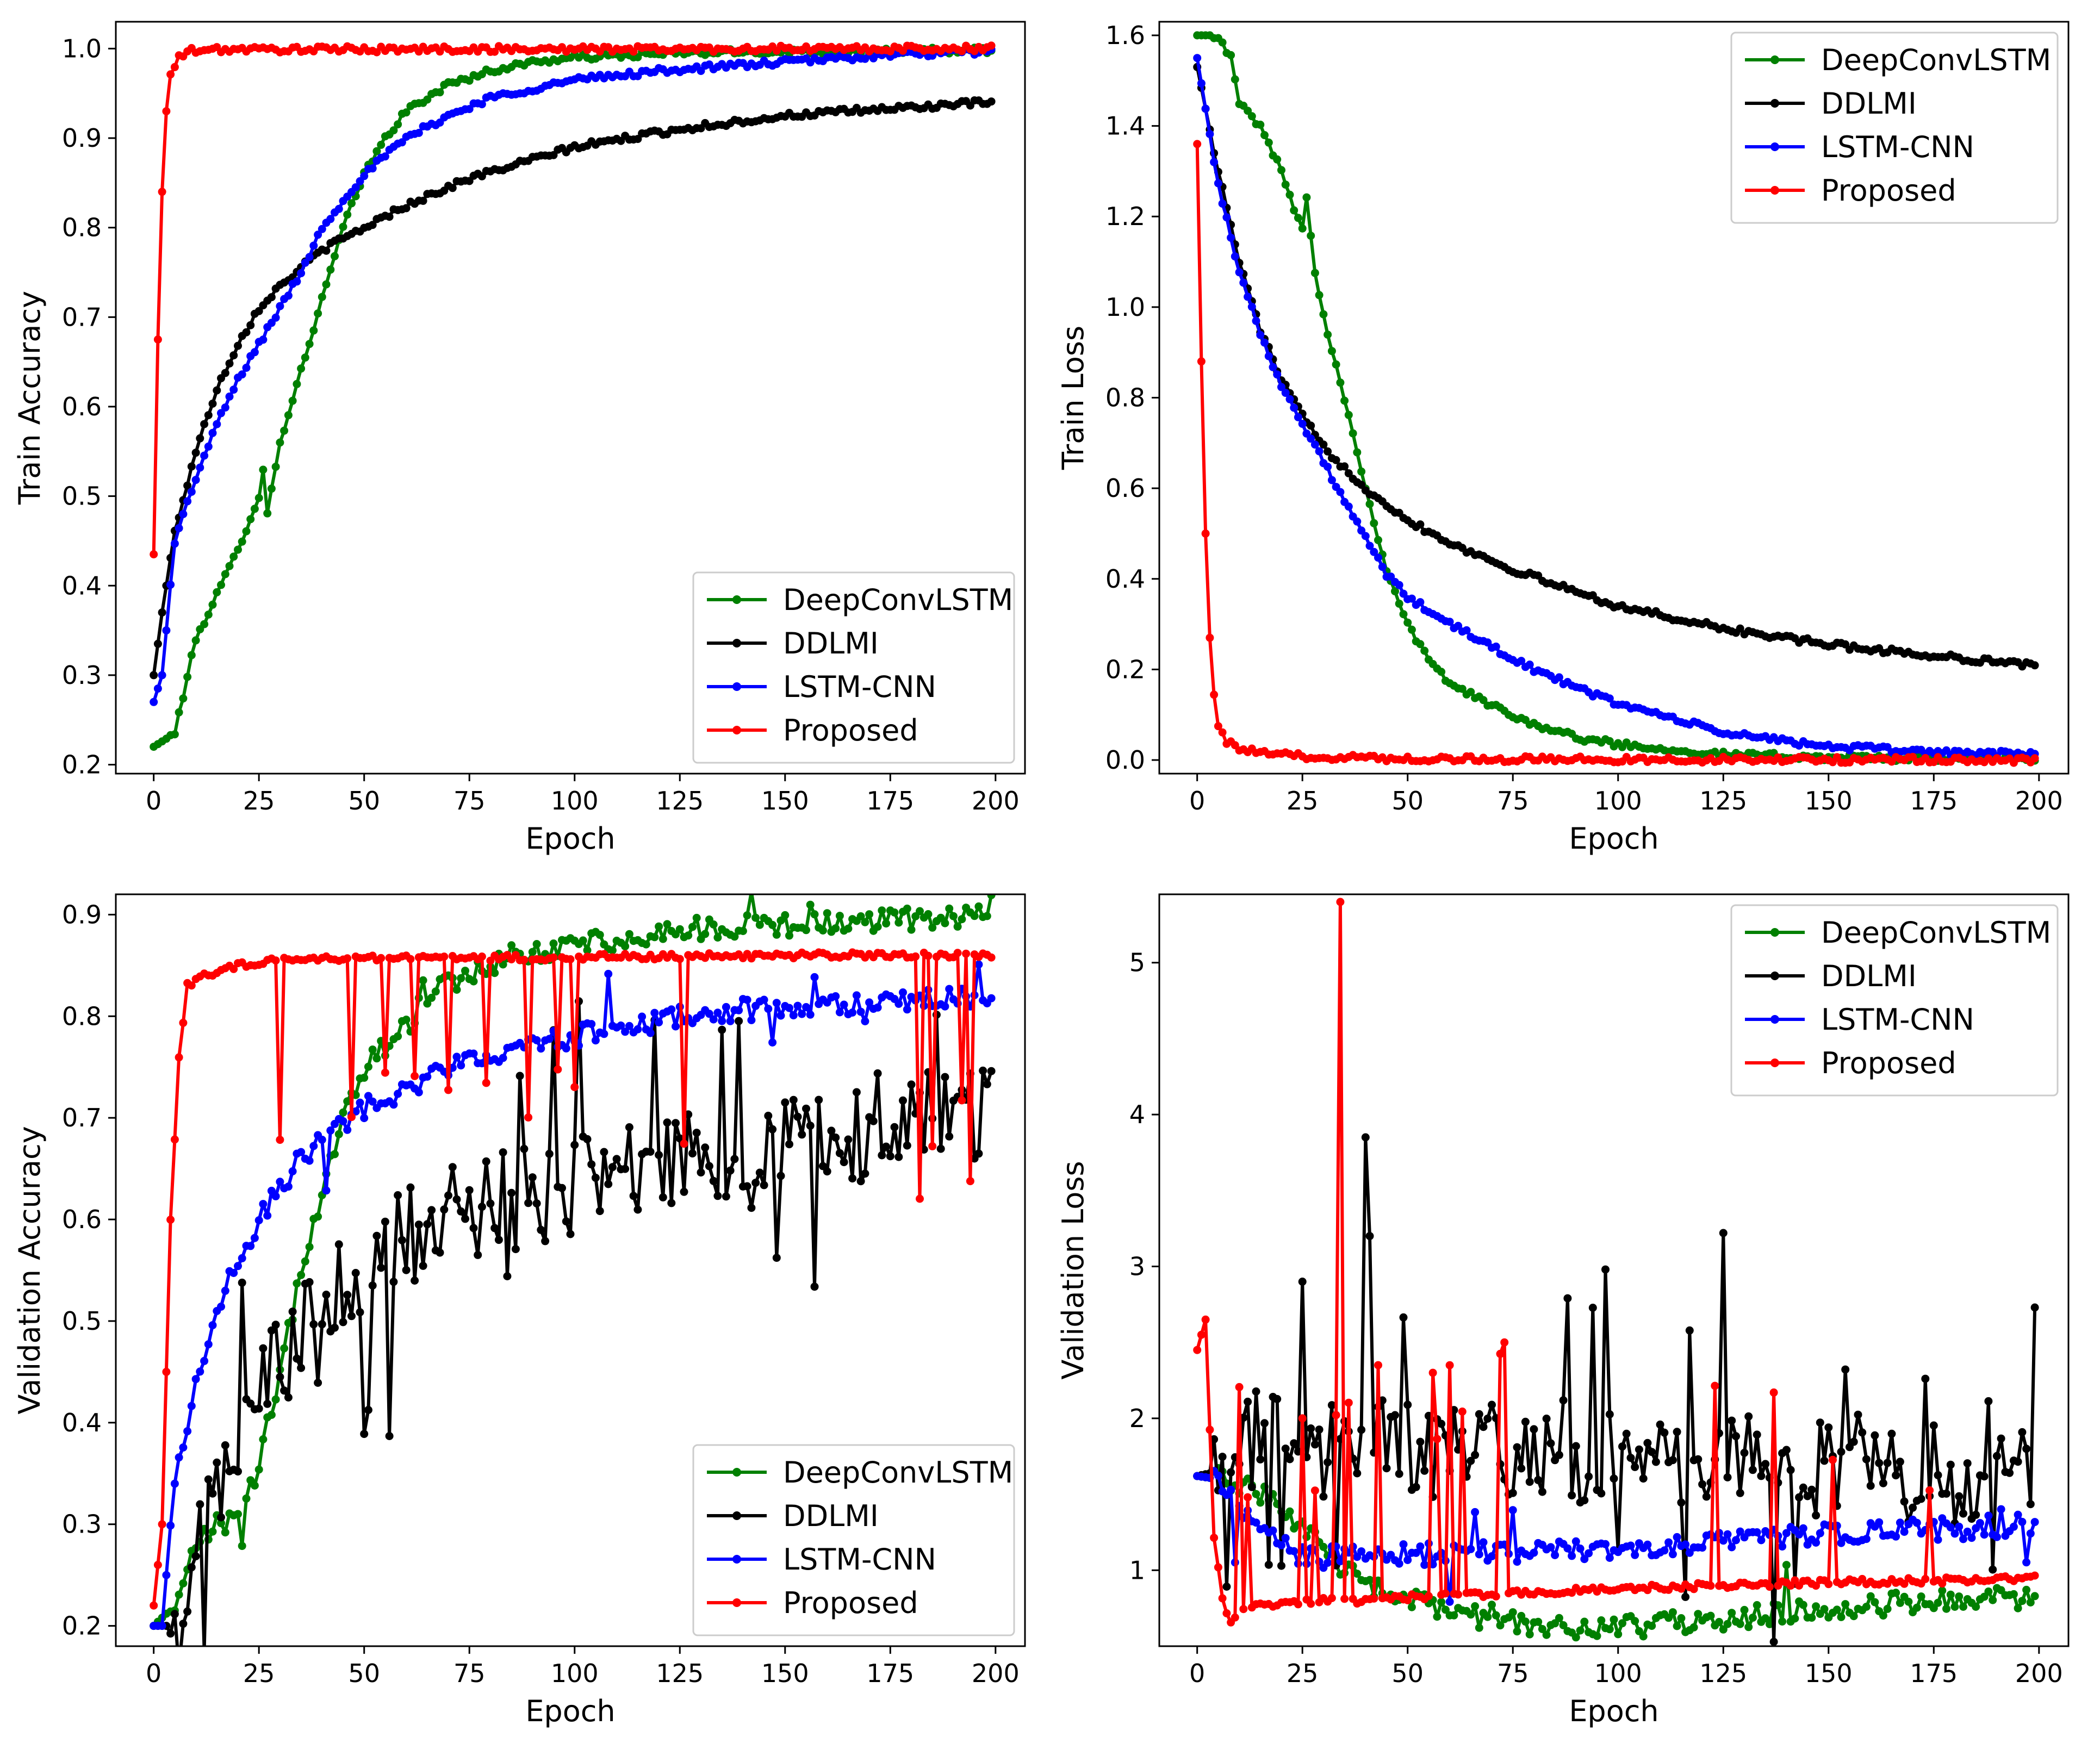 The height and width of the screenshot is (1756, 2100). What do you see at coordinates (82, 406) in the screenshot?
I see `y-tick-label: 0.6` at bounding box center [82, 406].